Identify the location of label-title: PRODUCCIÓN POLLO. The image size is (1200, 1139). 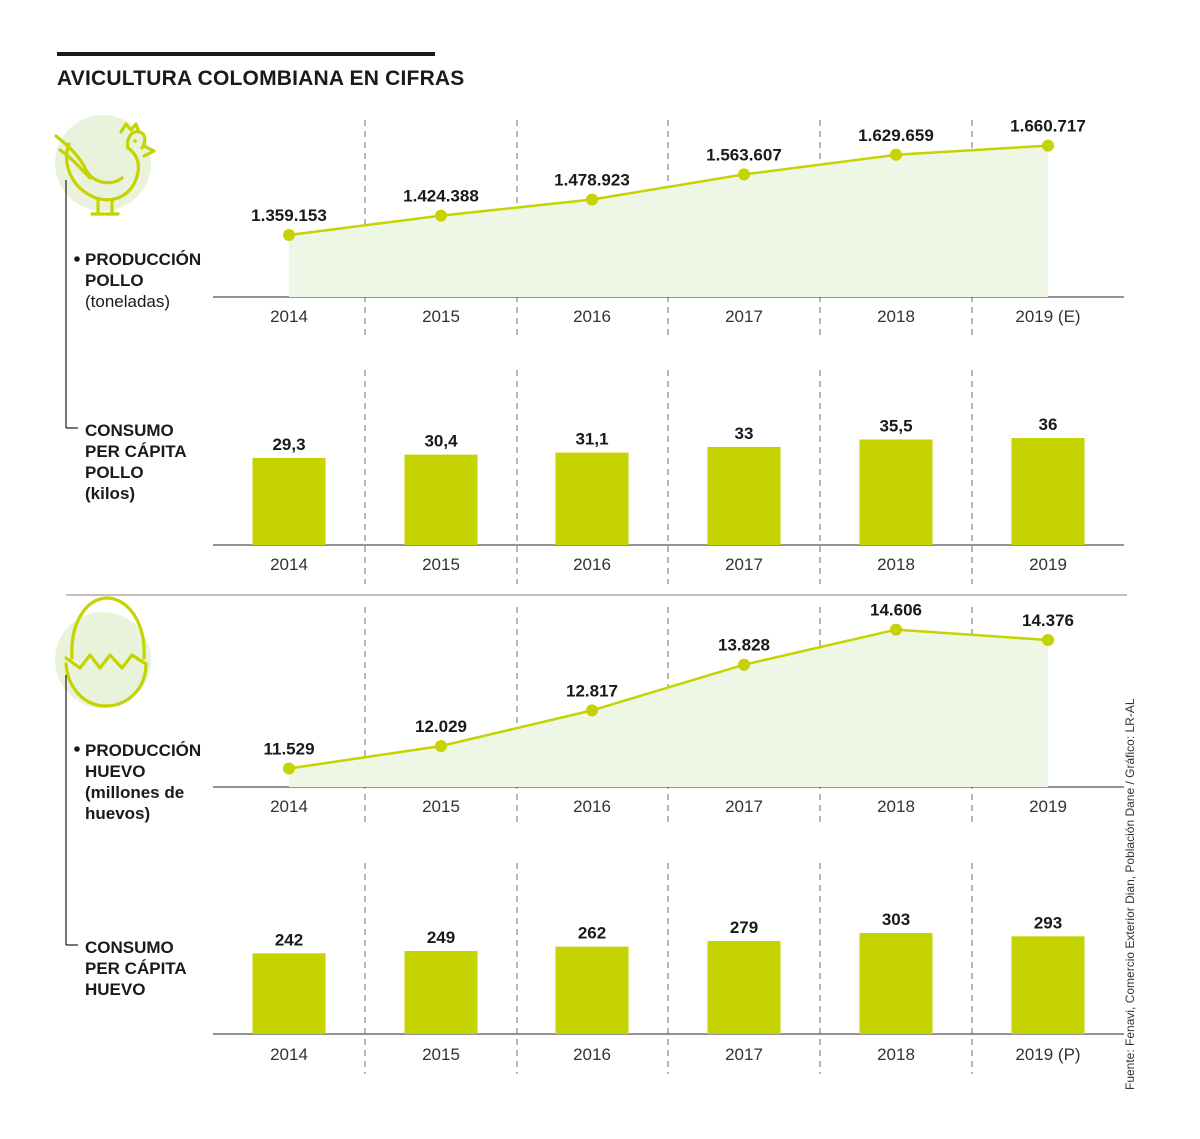
(143, 270).